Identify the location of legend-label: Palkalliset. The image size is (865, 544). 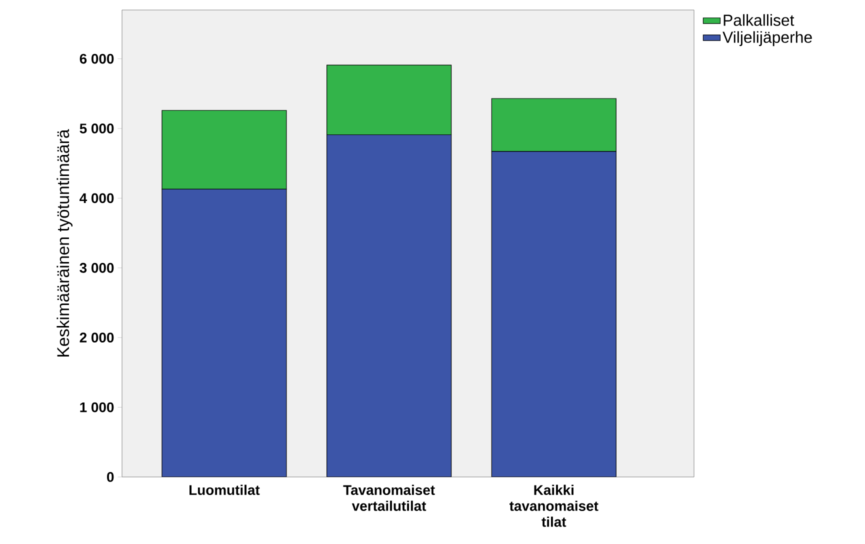
(759, 20).